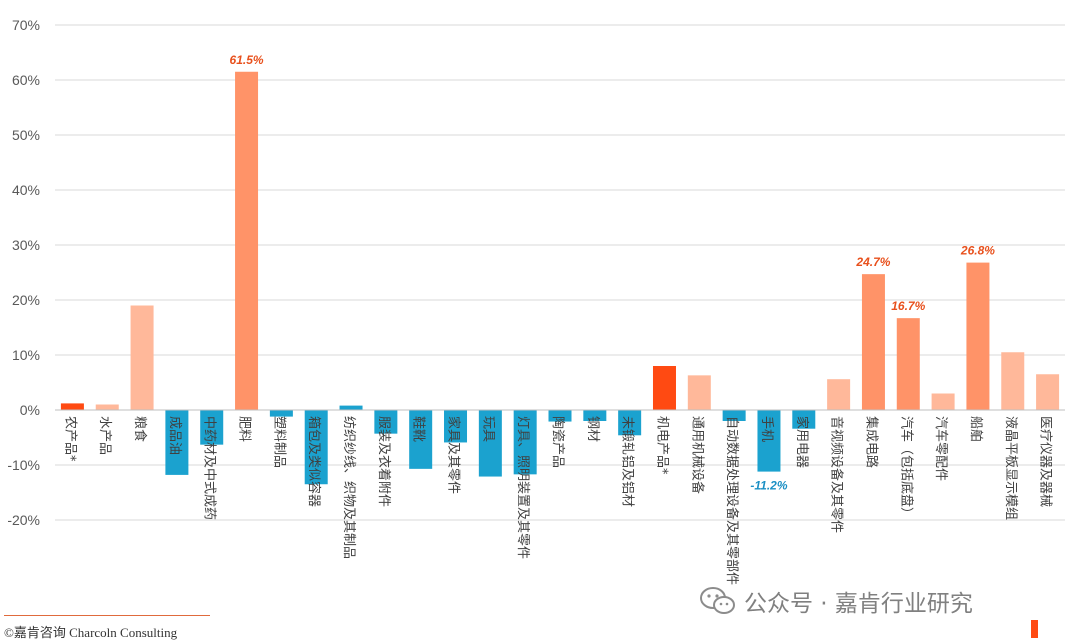  I want to click on footer-credit: ©嘉肯咨询 Charcoln Consulting, so click(91, 632).